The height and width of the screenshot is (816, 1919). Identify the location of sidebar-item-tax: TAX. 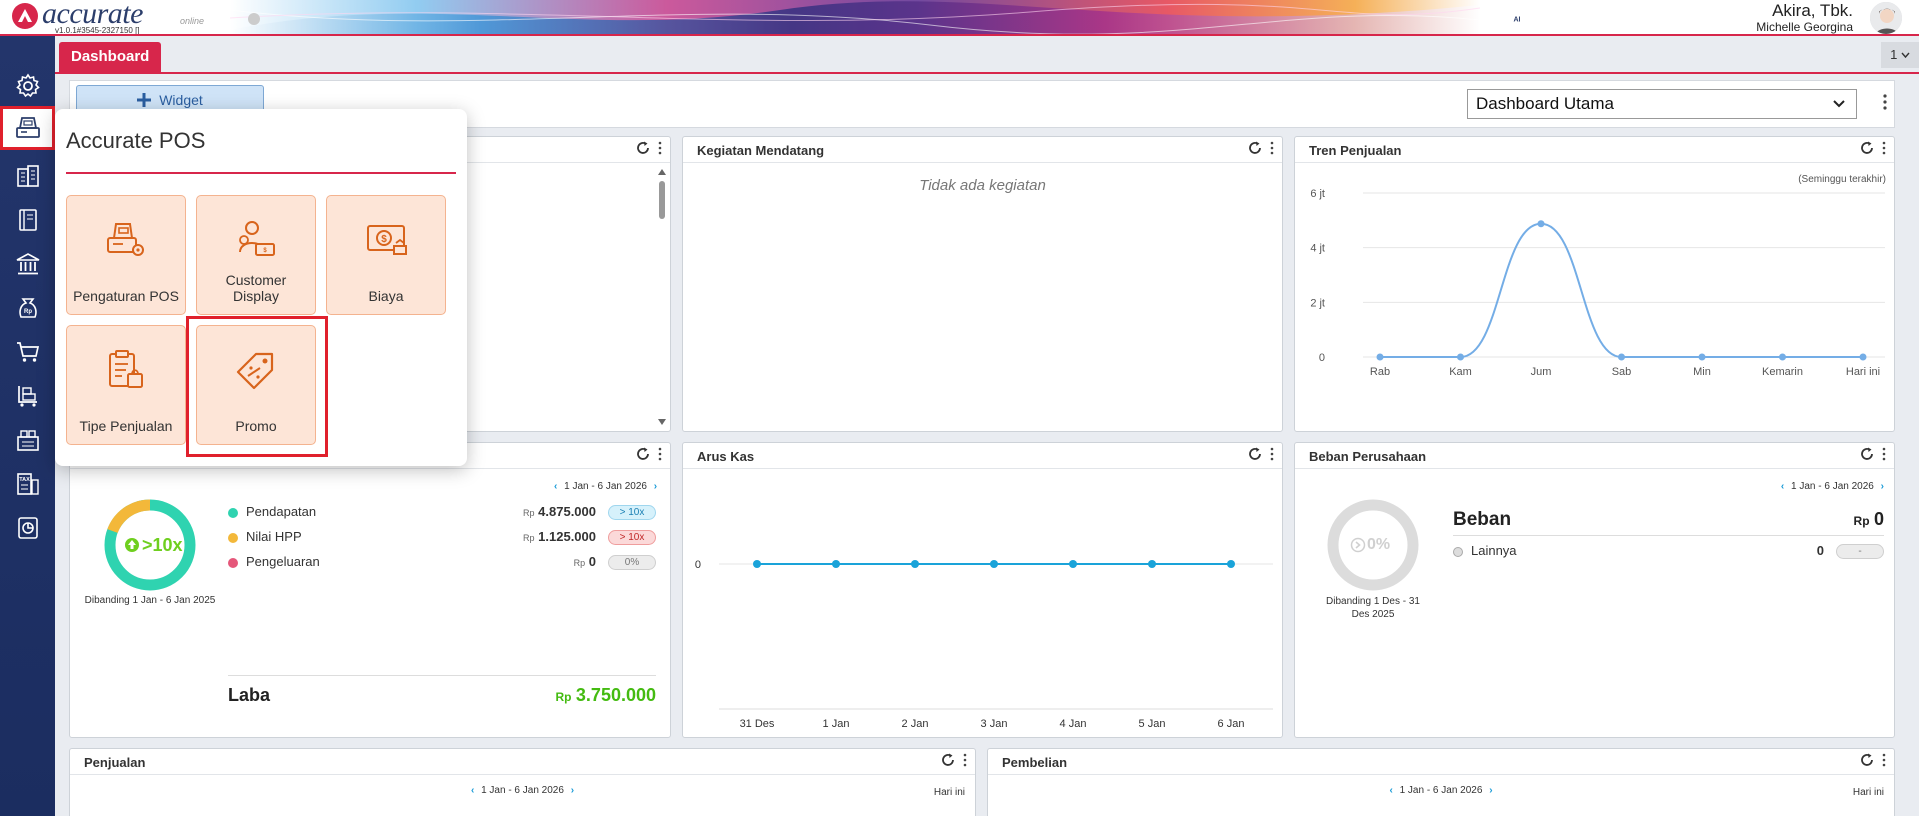
(27, 484).